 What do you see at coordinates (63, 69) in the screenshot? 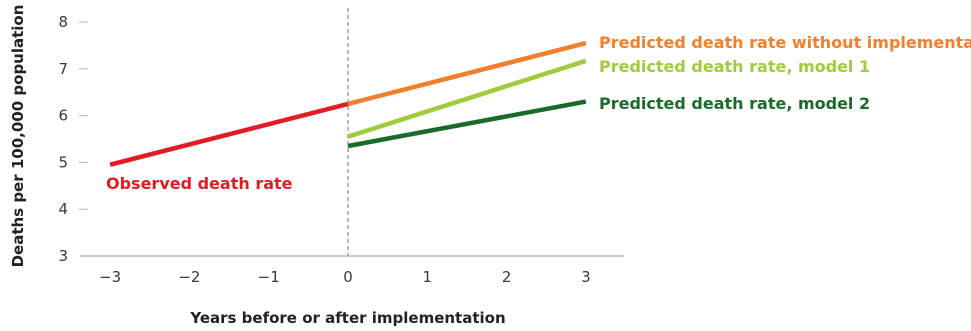
I see `y-tick-label: 7` at bounding box center [63, 69].